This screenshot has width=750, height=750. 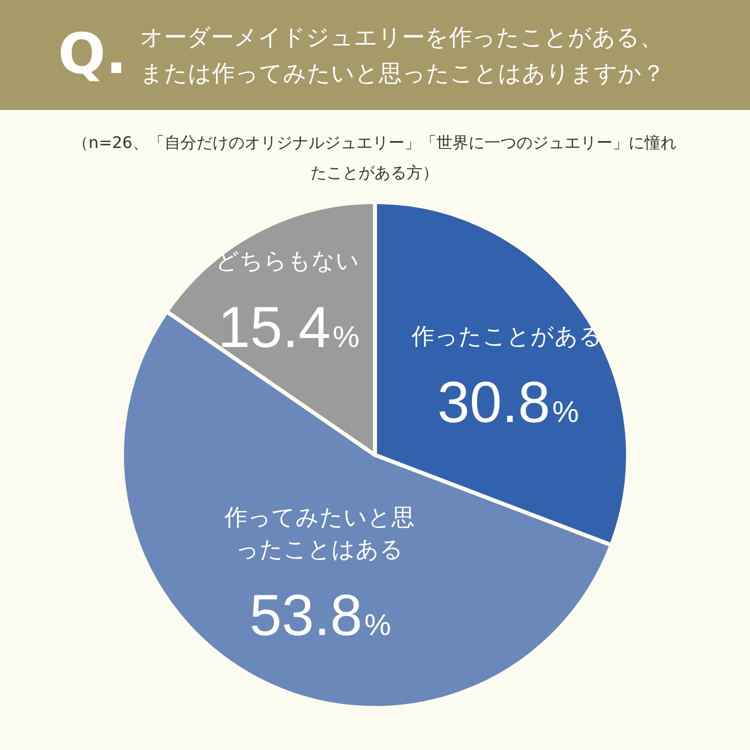 What do you see at coordinates (321, 615) in the screenshot?
I see `data-label: 53.8%` at bounding box center [321, 615].